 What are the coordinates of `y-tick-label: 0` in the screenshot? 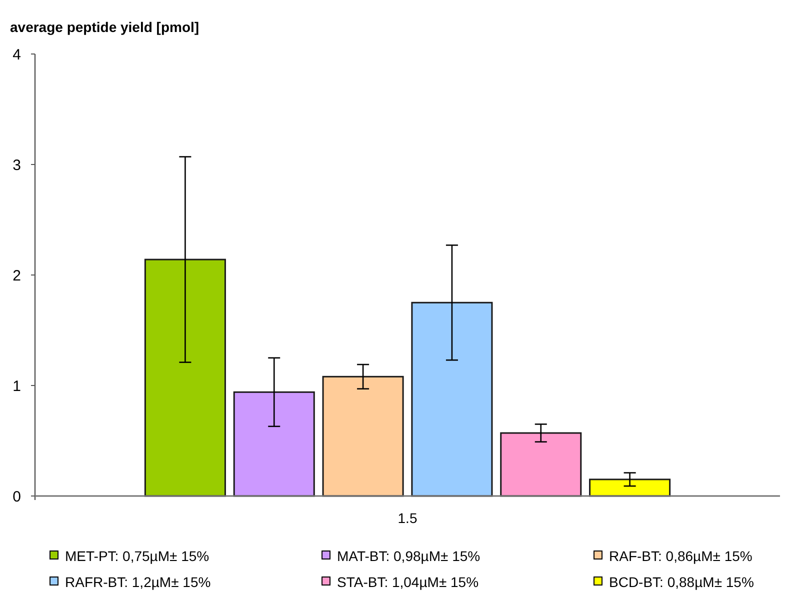 It's located at (16, 497).